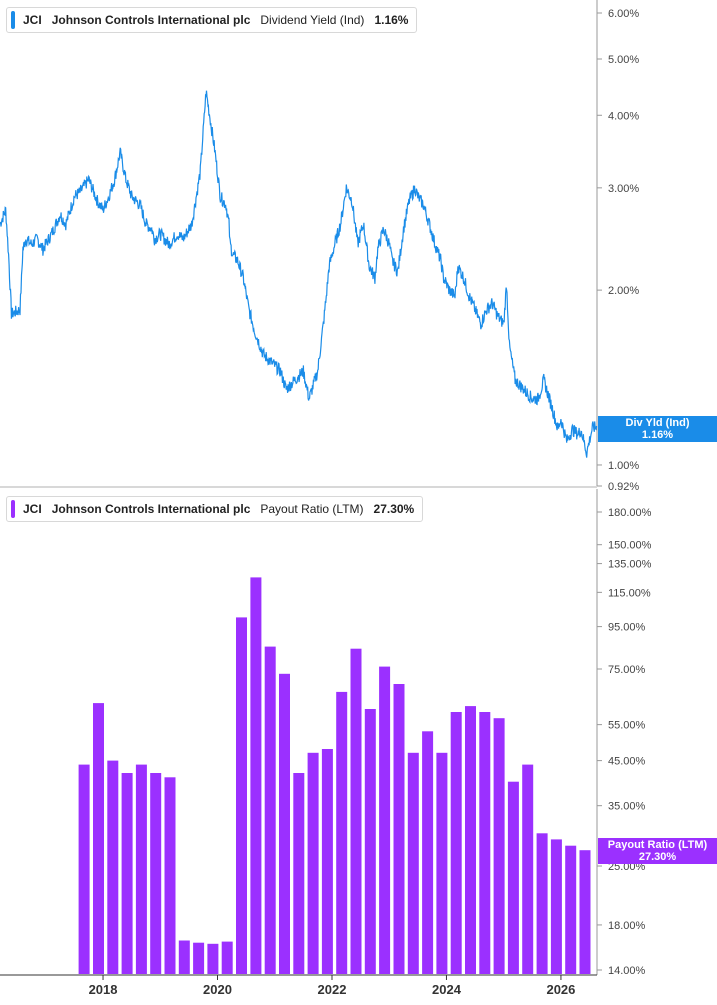 This screenshot has width=717, height=1005. Describe the element at coordinates (312, 509) in the screenshot. I see `legend-metric: Payout Ratio (LTM)` at that location.